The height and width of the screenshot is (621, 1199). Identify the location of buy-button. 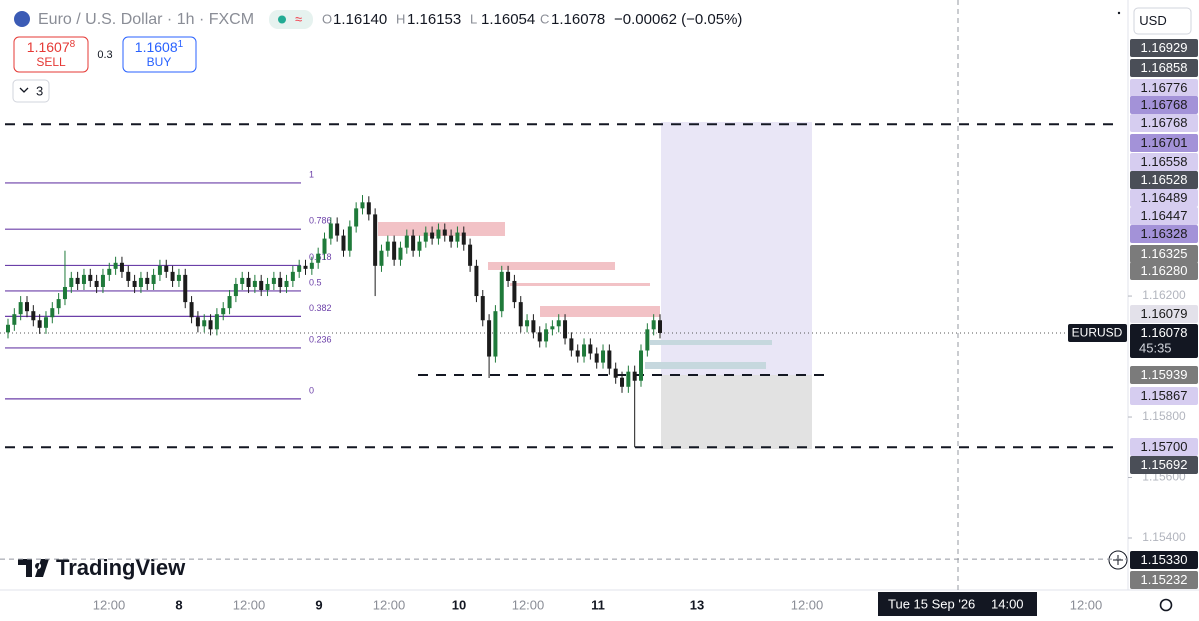
(159, 54).